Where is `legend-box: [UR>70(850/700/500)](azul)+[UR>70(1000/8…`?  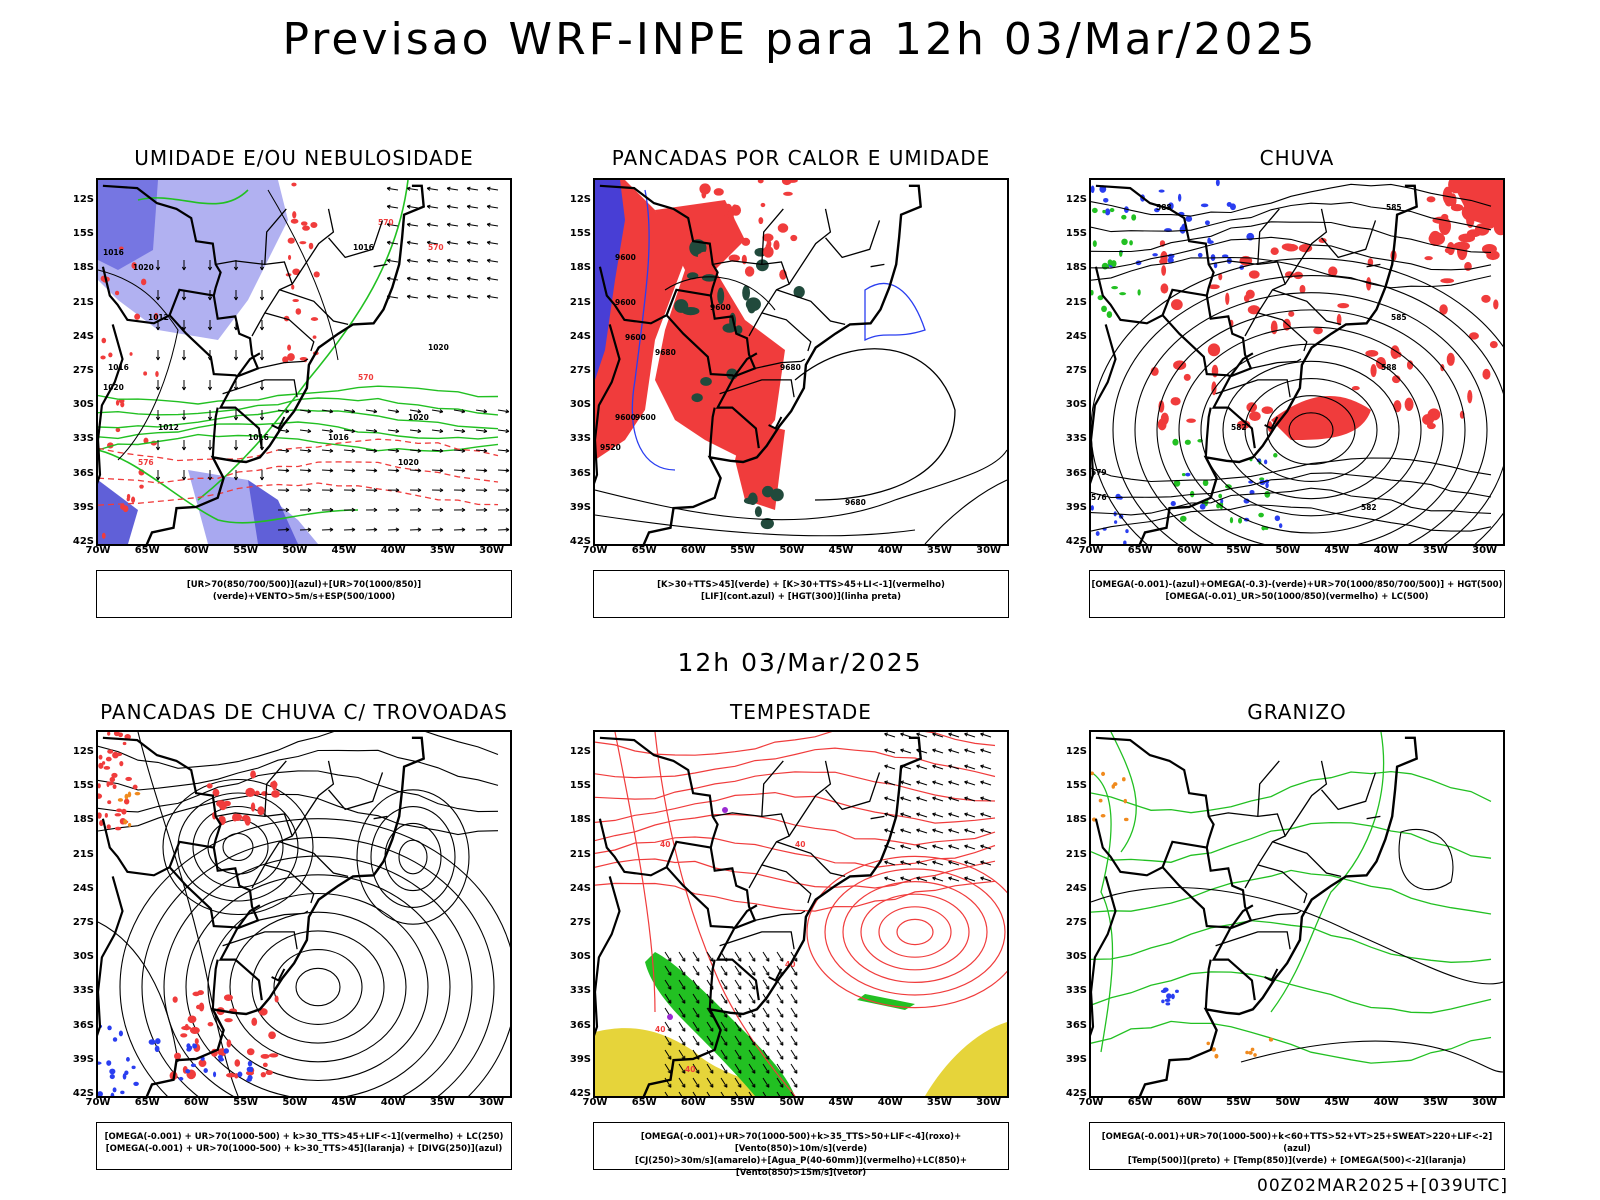
legend-box: [UR>70(850/700/500)](azul)+[UR>70(1000/8… is located at coordinates (304, 594).